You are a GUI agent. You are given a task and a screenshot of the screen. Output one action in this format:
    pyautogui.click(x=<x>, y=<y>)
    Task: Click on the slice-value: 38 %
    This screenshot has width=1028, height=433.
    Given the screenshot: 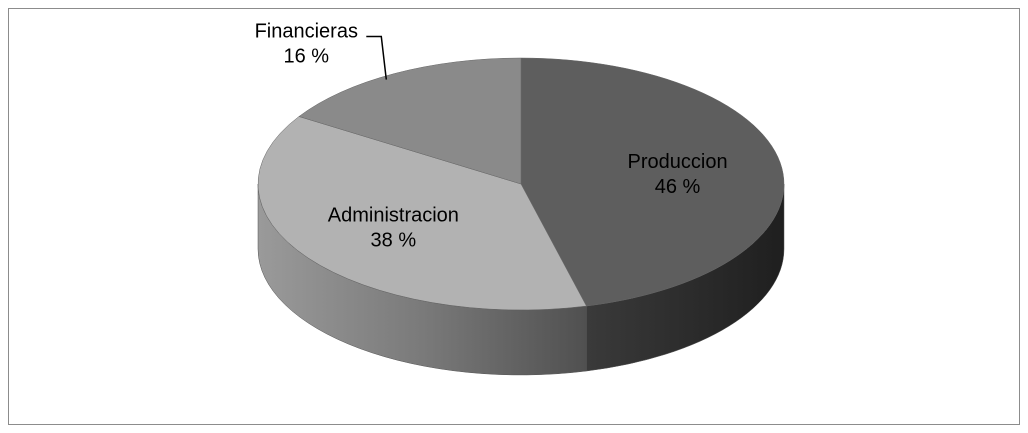 What is the action you would take?
    pyautogui.click(x=394, y=241)
    